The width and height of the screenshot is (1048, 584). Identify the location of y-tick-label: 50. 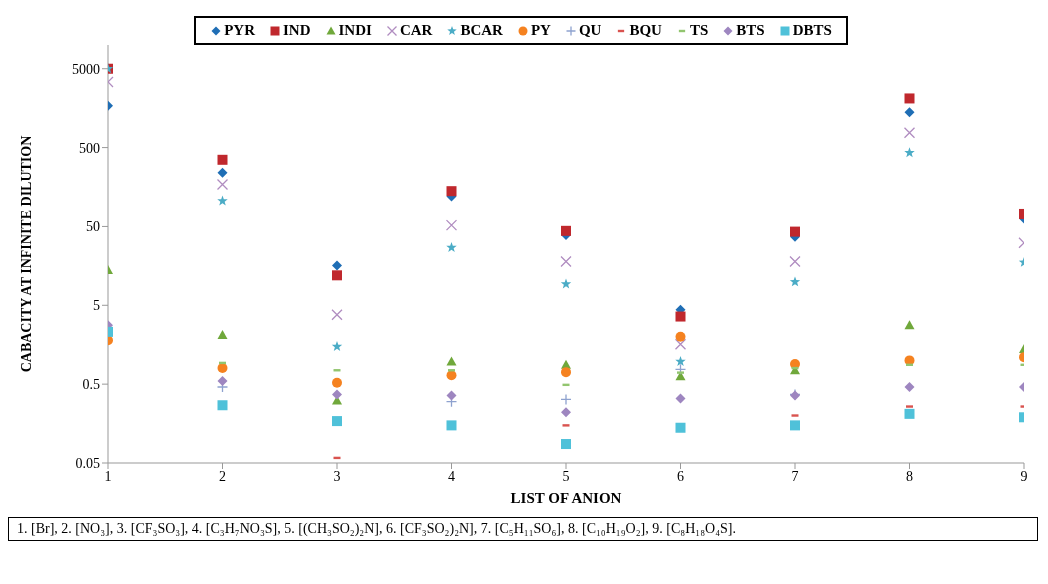
(93, 227).